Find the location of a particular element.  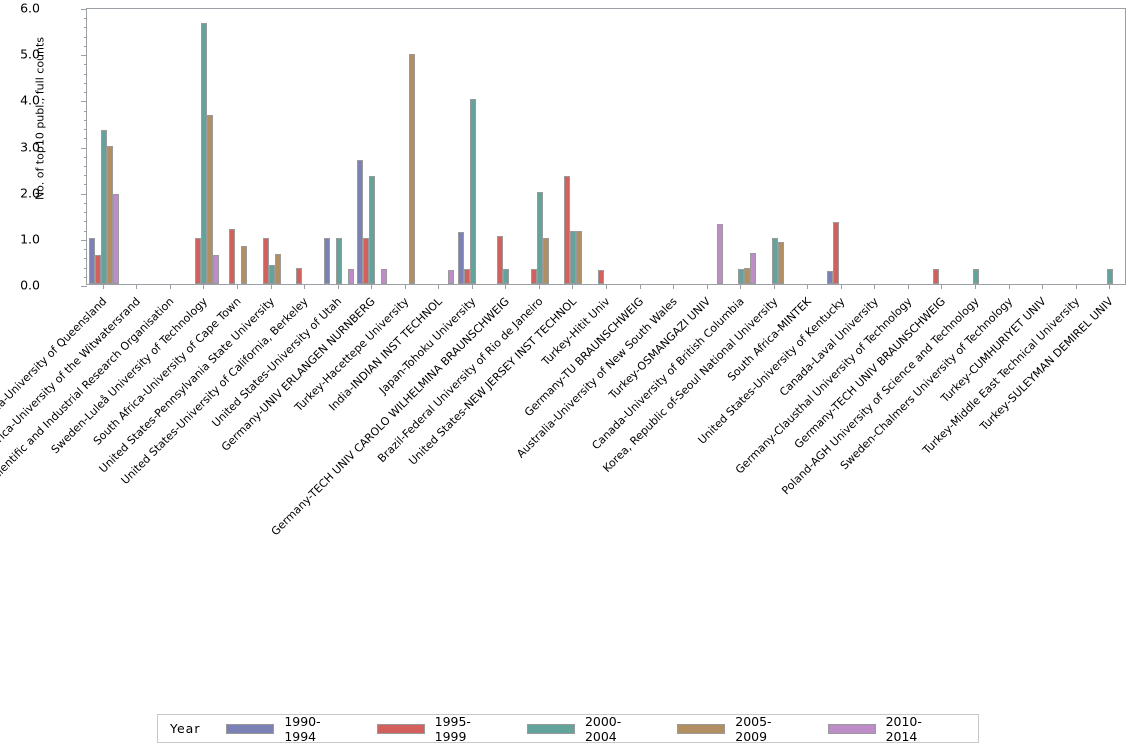

legend-label: 2000-2004 is located at coordinates (603, 728).